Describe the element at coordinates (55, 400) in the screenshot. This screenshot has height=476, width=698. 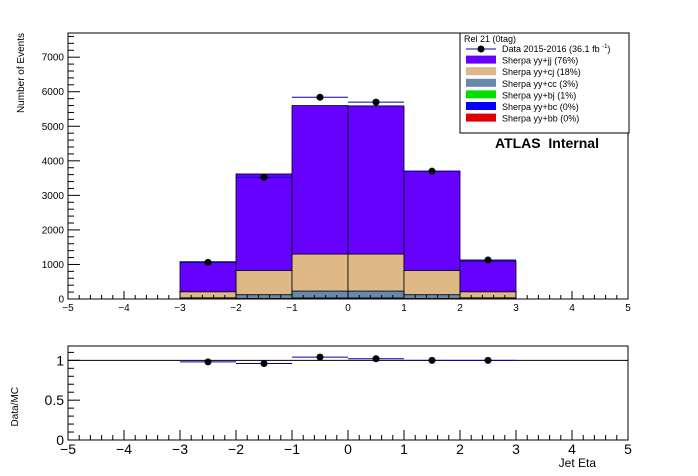
I see `ratio-y-tick-label: 0.5` at that location.